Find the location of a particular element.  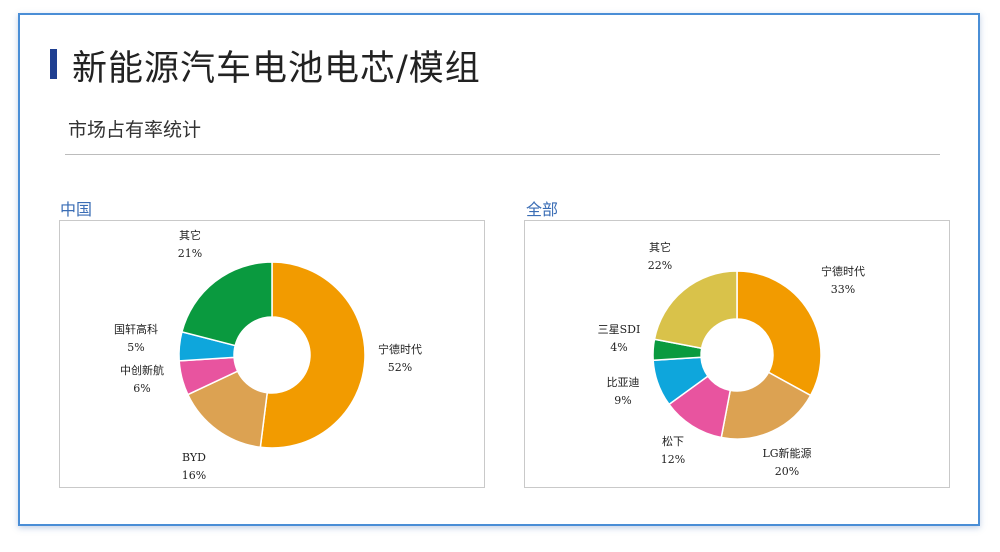

slice-name-label: BYD is located at coordinates (194, 457).